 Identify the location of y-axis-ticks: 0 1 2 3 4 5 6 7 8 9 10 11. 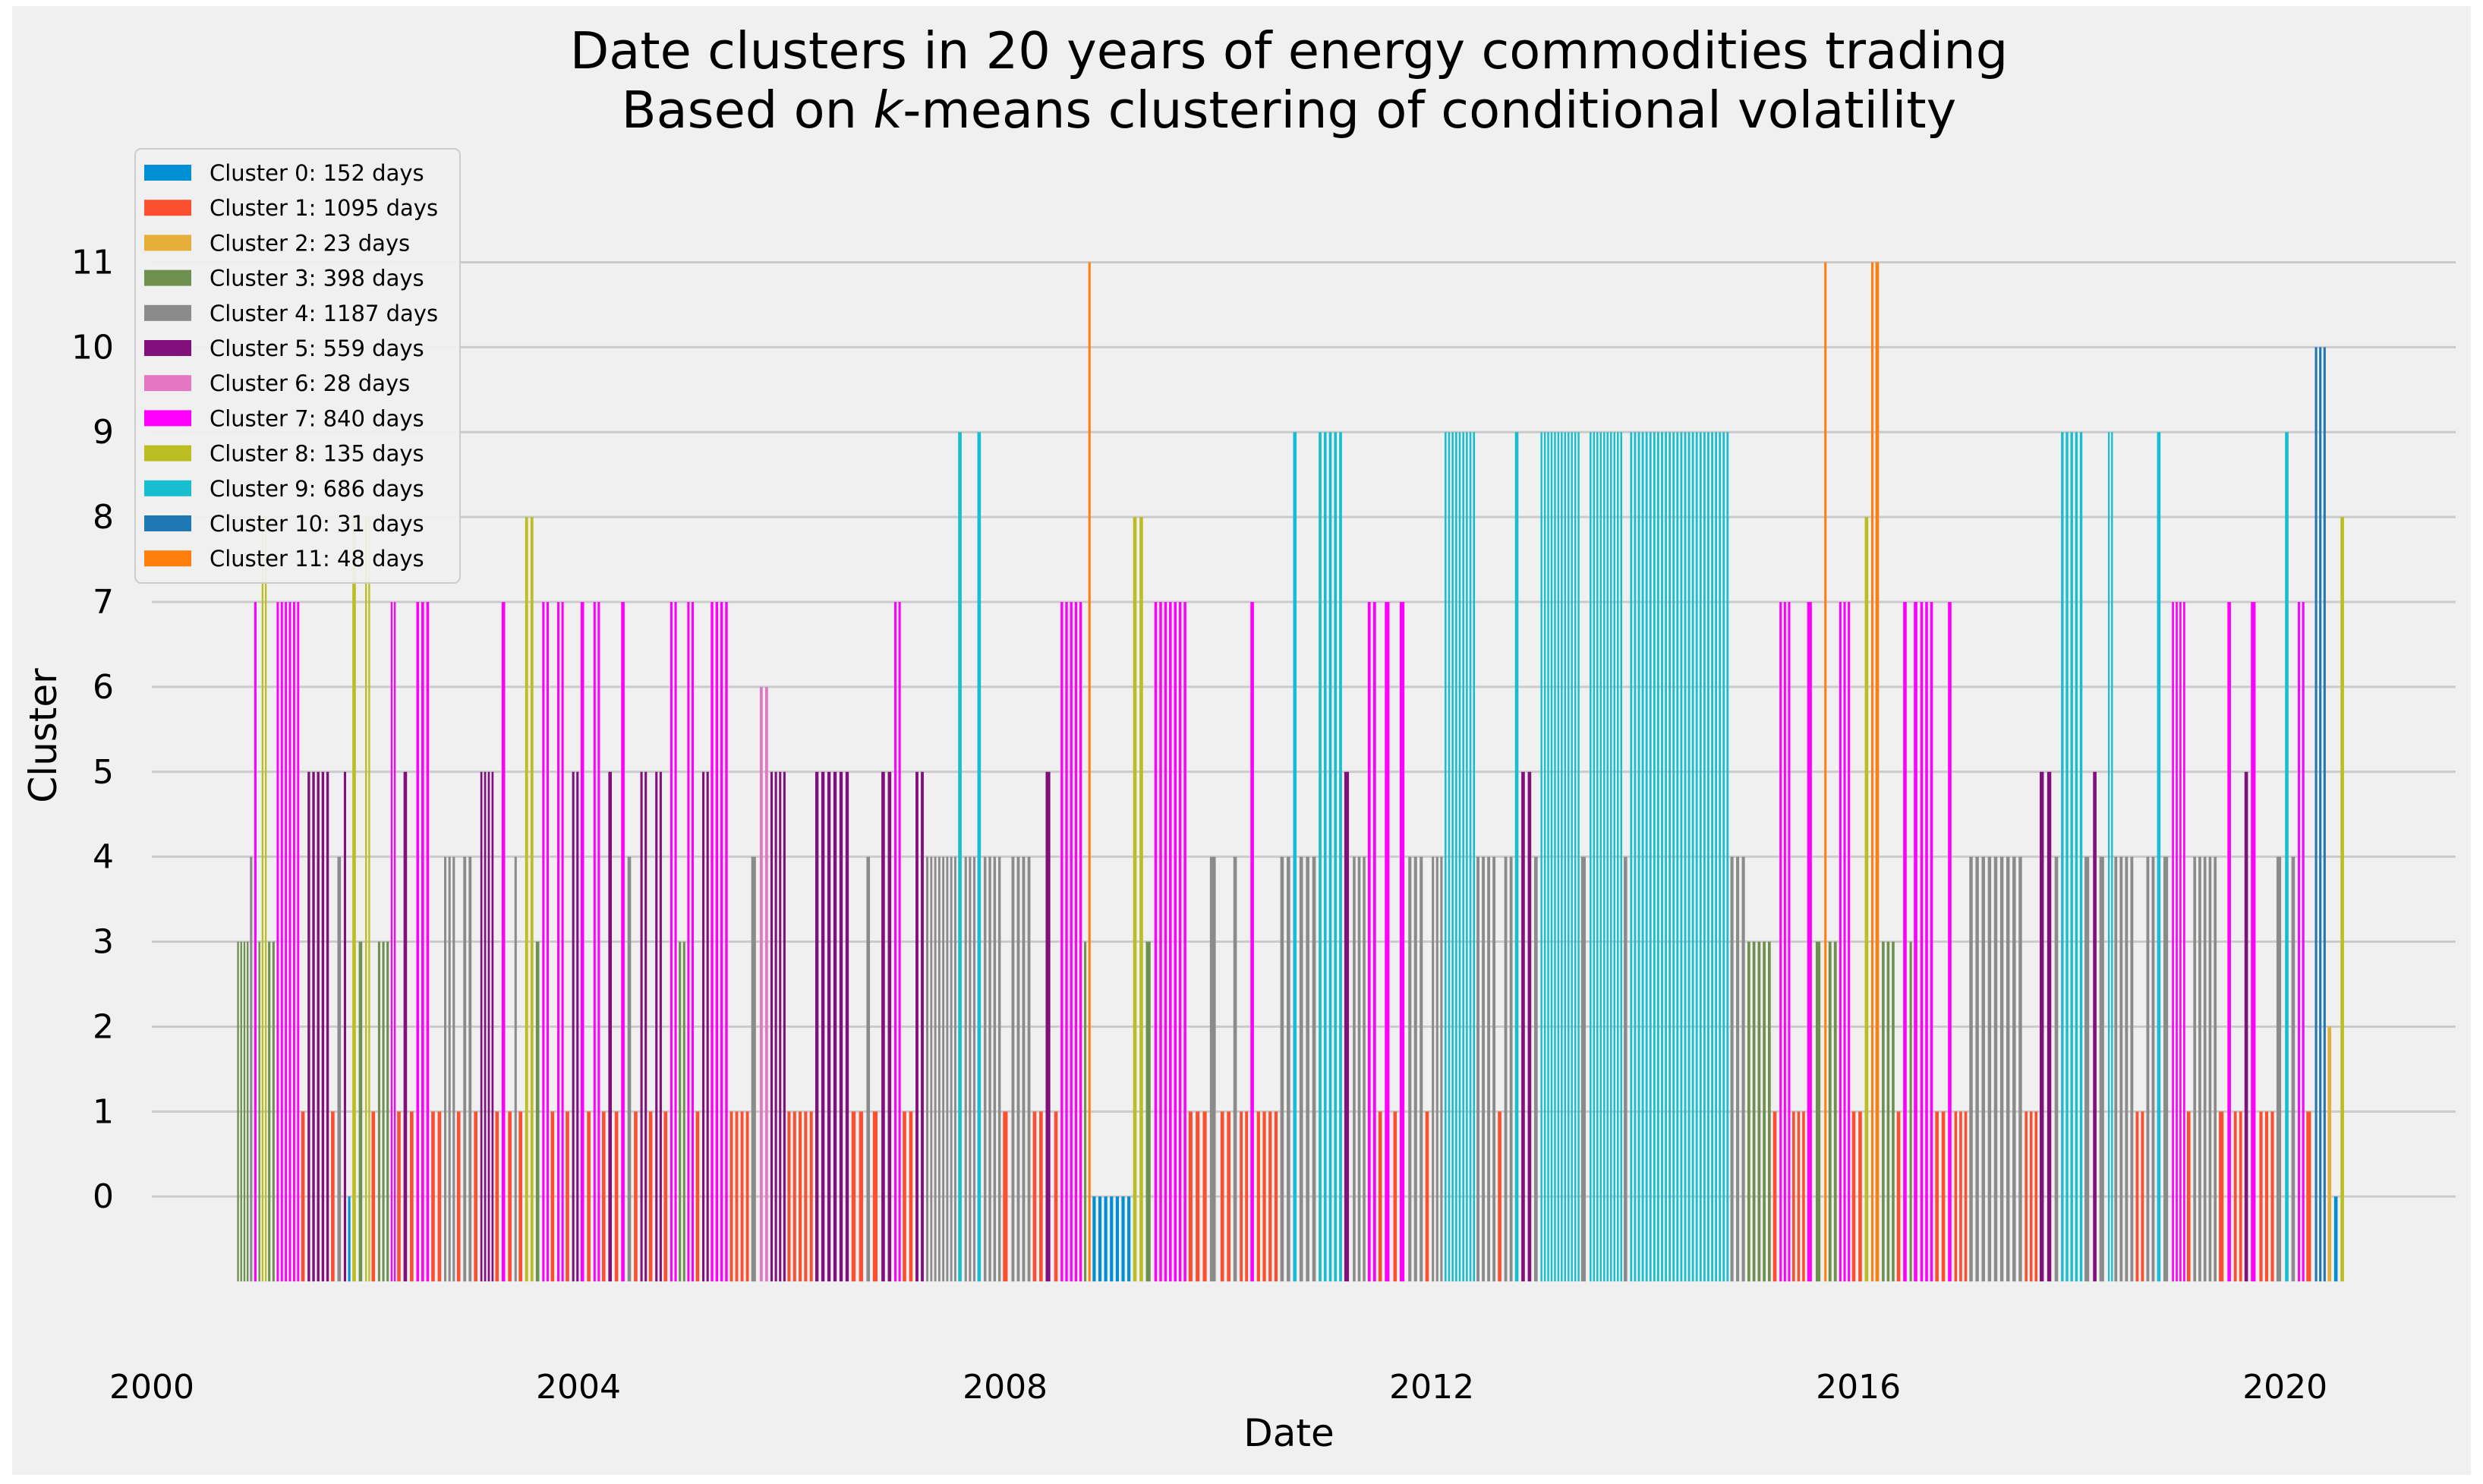
(92, 729).